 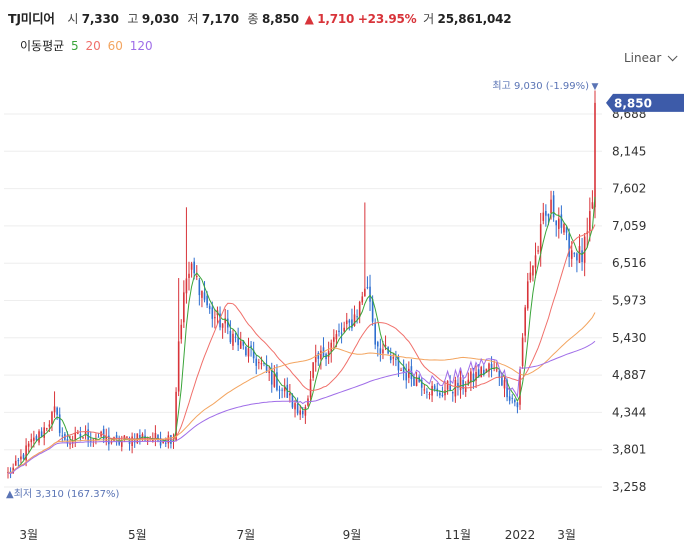 What do you see at coordinates (220, 19) in the screenshot?
I see `low-value: 7,170` at bounding box center [220, 19].